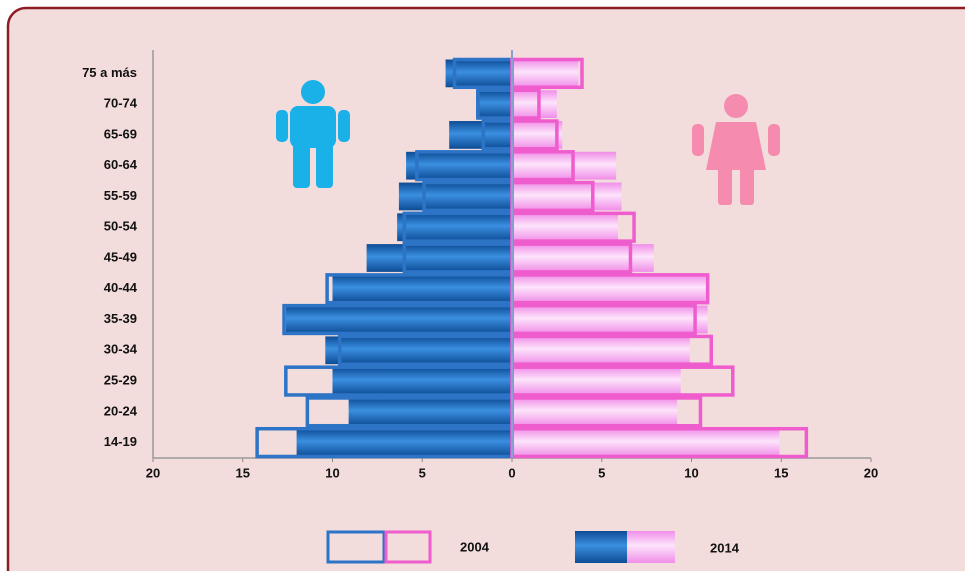 The width and height of the screenshot is (965, 571). What do you see at coordinates (121, 349) in the screenshot?
I see `y-tick-label: 30-34` at bounding box center [121, 349].